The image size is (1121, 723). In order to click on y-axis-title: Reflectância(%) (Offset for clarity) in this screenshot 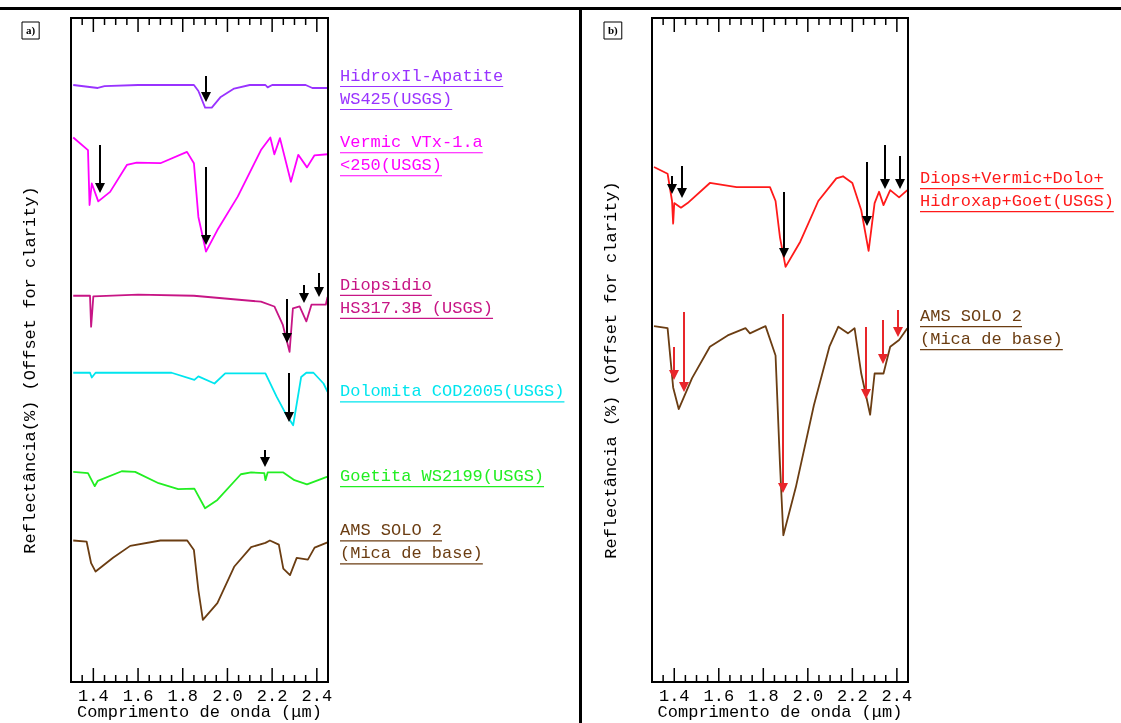, I will do `click(30, 370)`.